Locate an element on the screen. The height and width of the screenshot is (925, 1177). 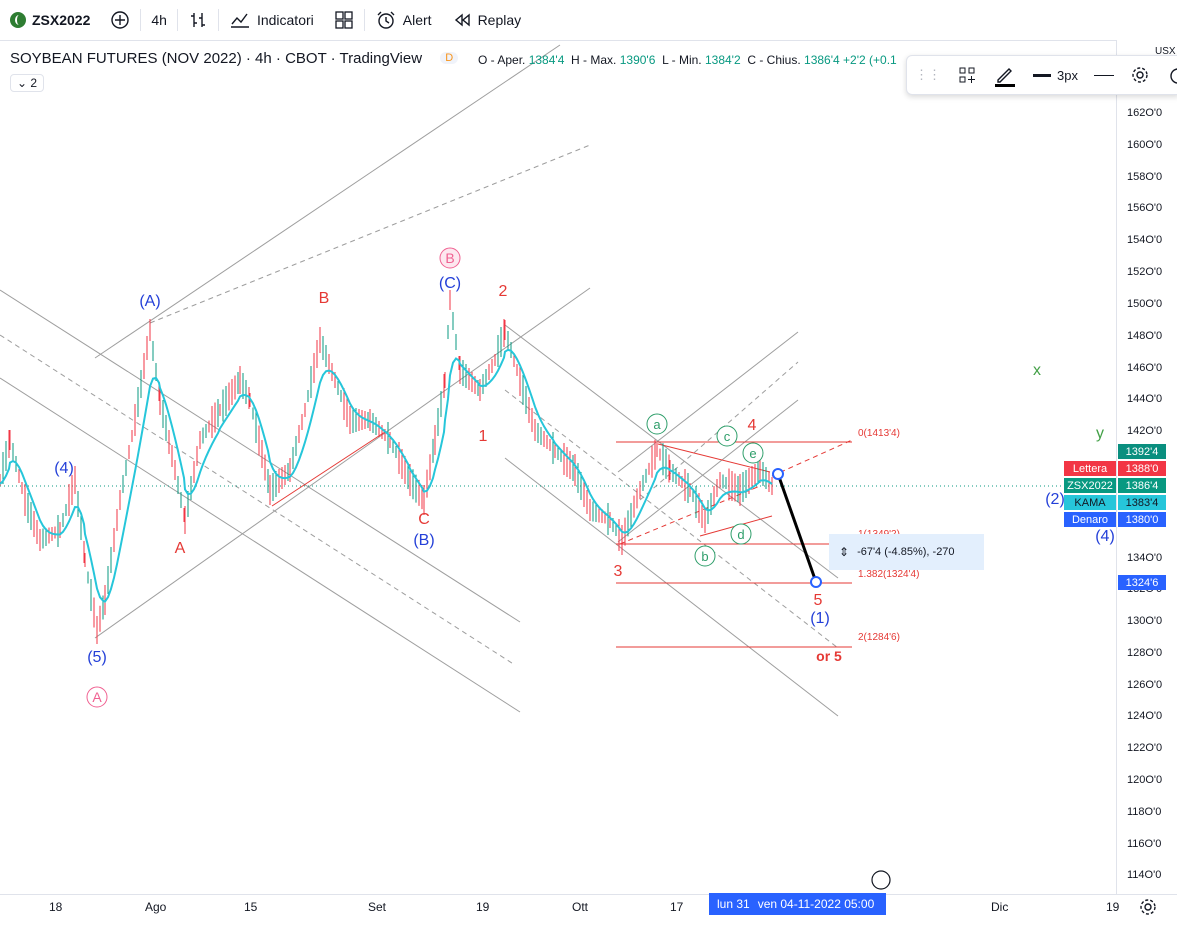
price-tag-lettera-label: Lettera is located at coordinates (1090, 468).